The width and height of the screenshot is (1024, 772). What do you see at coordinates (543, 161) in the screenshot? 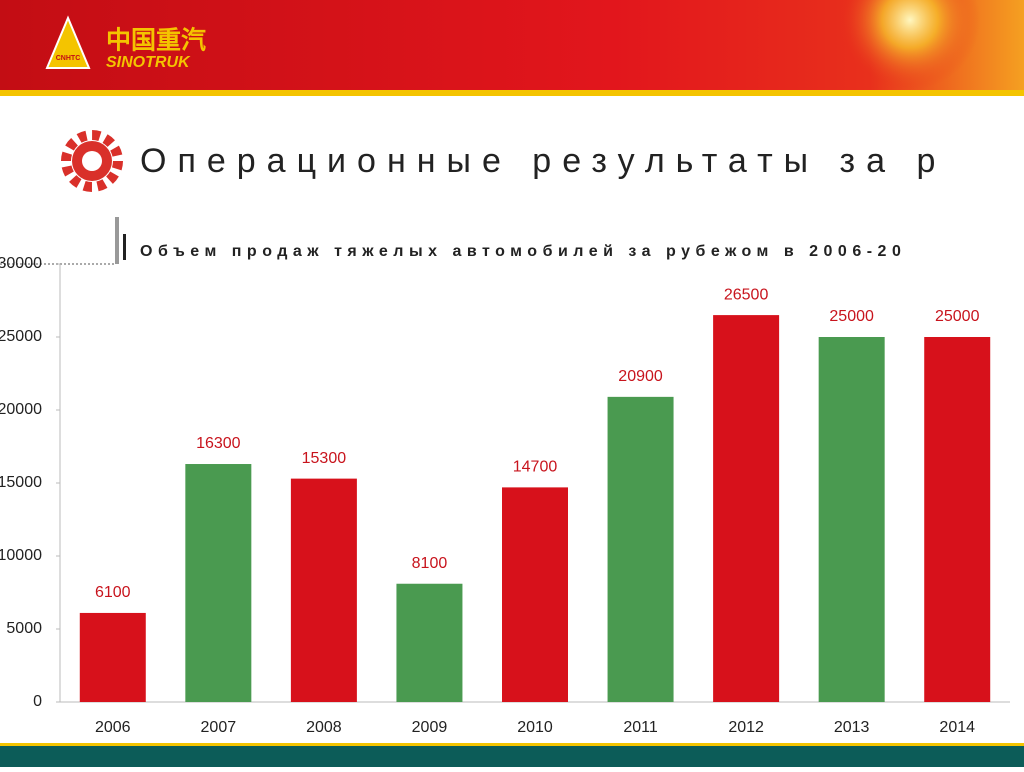
I see `slide-title: Операционные результаты за р` at bounding box center [543, 161].